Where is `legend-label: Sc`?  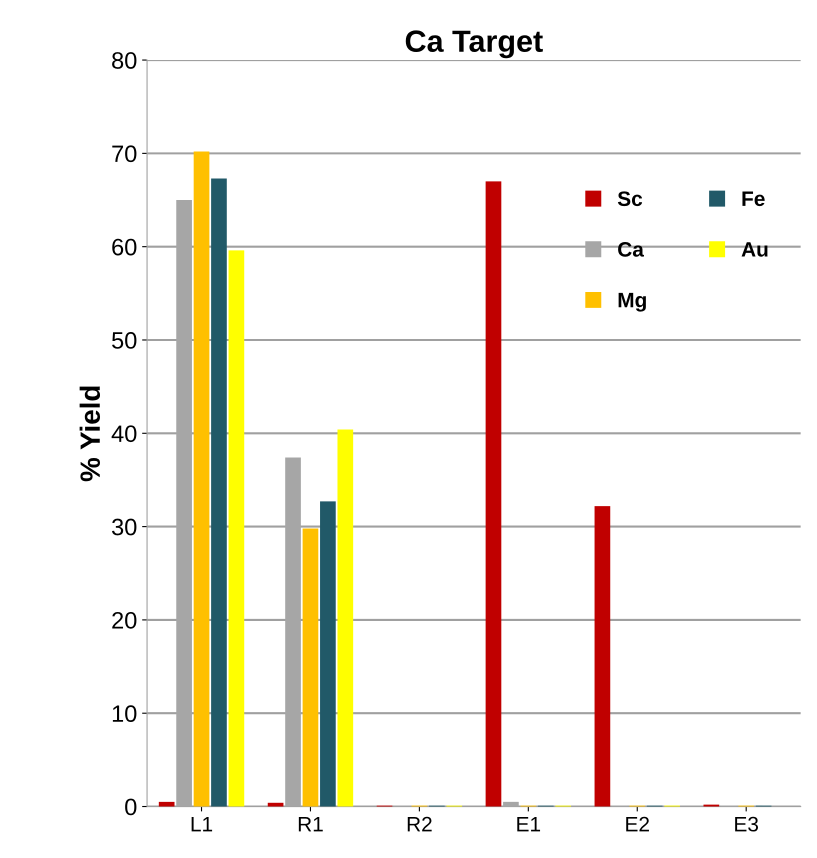 legend-label: Sc is located at coordinates (630, 198).